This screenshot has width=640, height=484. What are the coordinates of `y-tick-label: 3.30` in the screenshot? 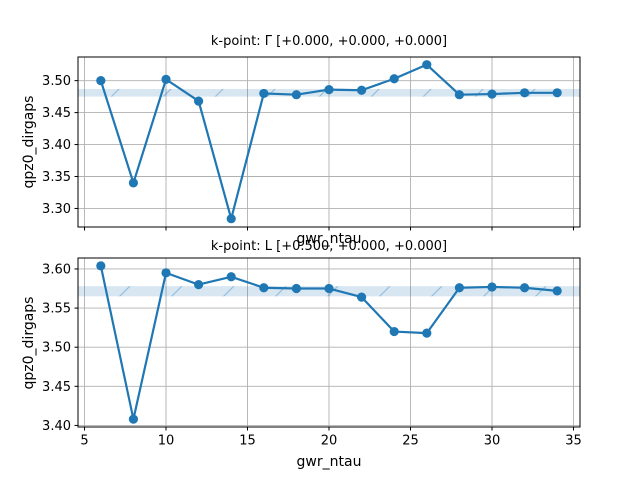 It's located at (56, 209).